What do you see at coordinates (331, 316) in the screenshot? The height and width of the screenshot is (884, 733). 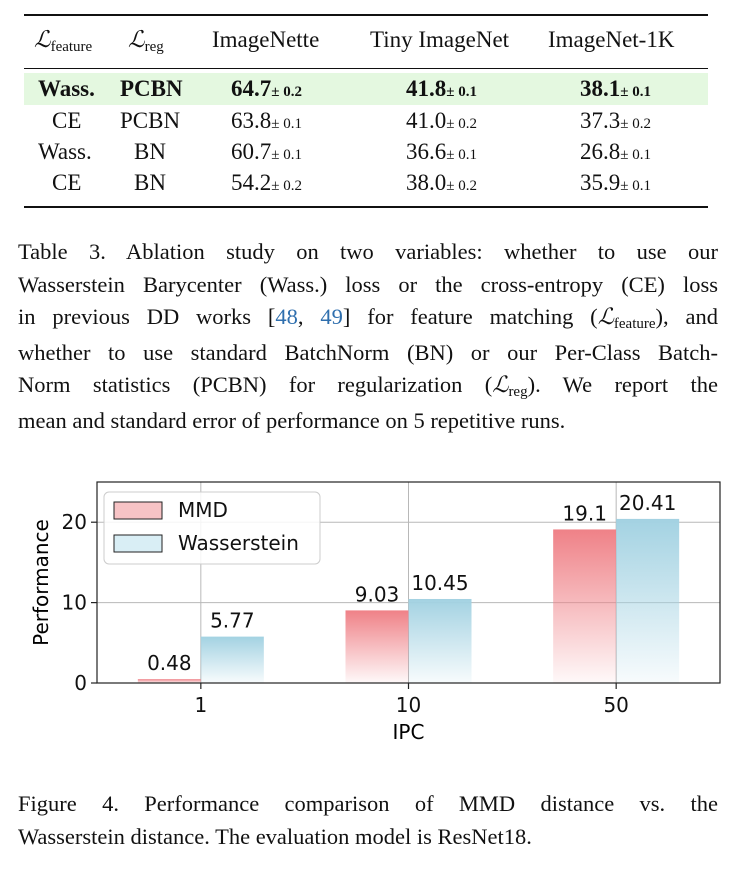 I see `citation-link: 49` at bounding box center [331, 316].